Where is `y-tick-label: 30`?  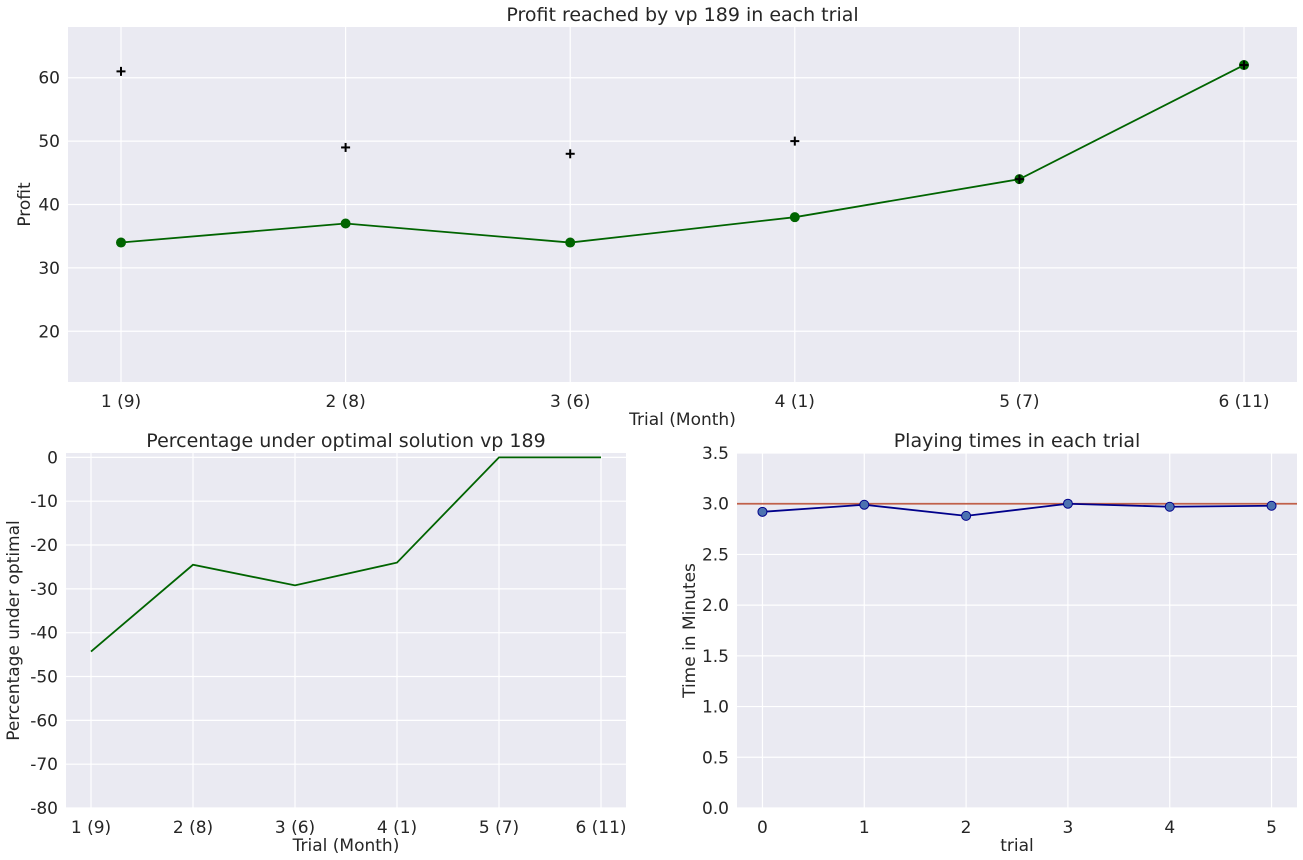 y-tick-label: 30 is located at coordinates (49, 269).